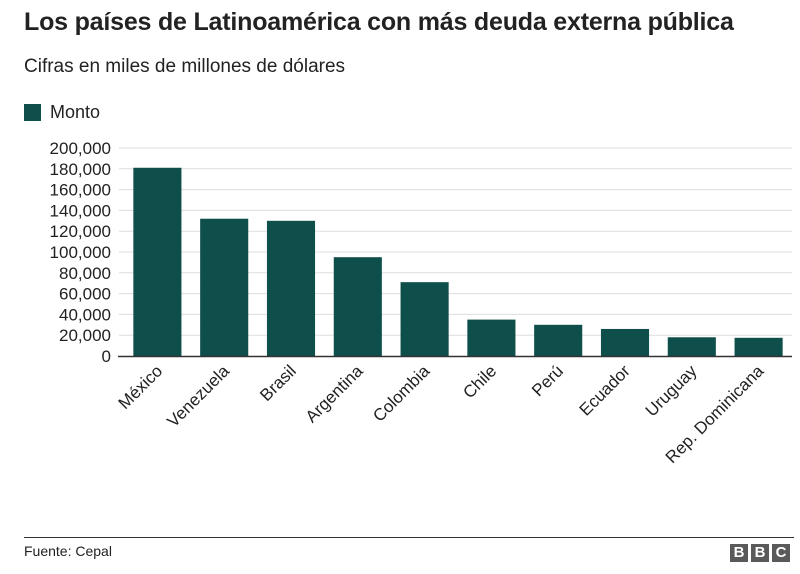 The image size is (800, 574). Describe the element at coordinates (80, 190) in the screenshot. I see `y-tick-label: 160,000` at that location.